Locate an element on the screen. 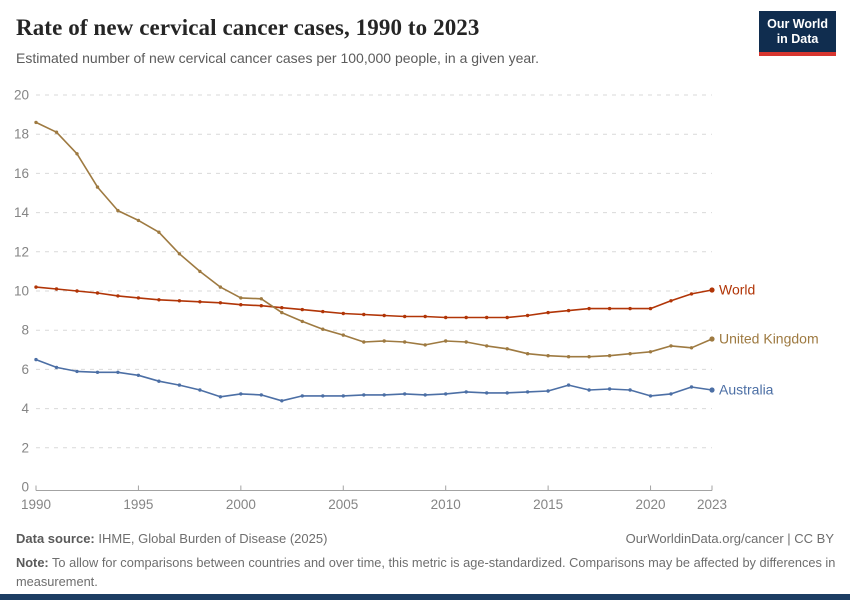 Image resolution: width=850 pixels, height=600 pixels. x-tick-label-2023: 2023 is located at coordinates (712, 504).